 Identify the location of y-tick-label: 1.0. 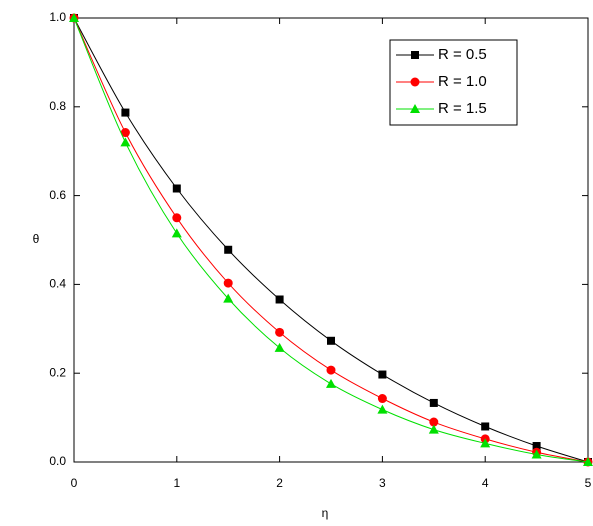
(57, 17).